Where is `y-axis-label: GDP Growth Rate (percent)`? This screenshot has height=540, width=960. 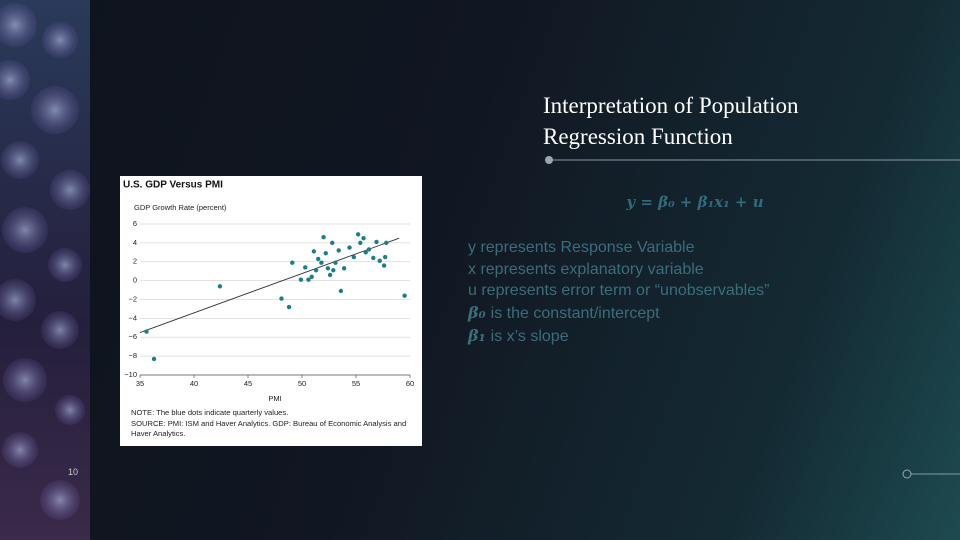 y-axis-label: GDP Growth Rate (percent) is located at coordinates (180, 207).